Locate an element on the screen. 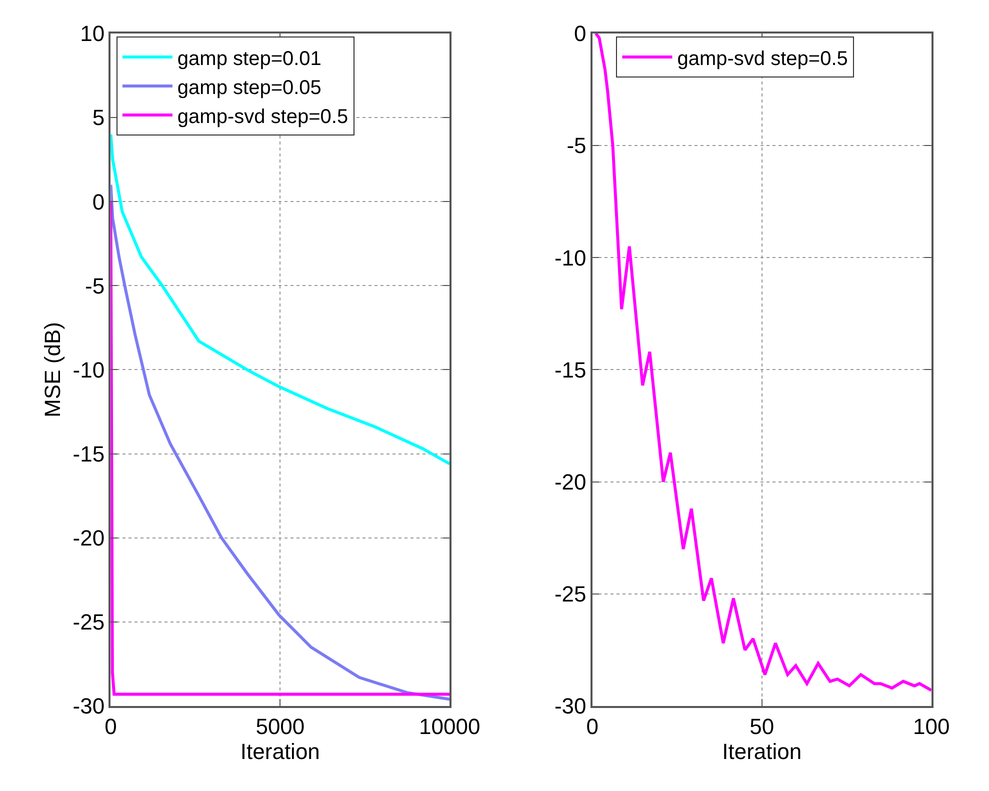 This screenshot has height=791, width=989. y-tick-label: 10 is located at coordinates (92, 33).